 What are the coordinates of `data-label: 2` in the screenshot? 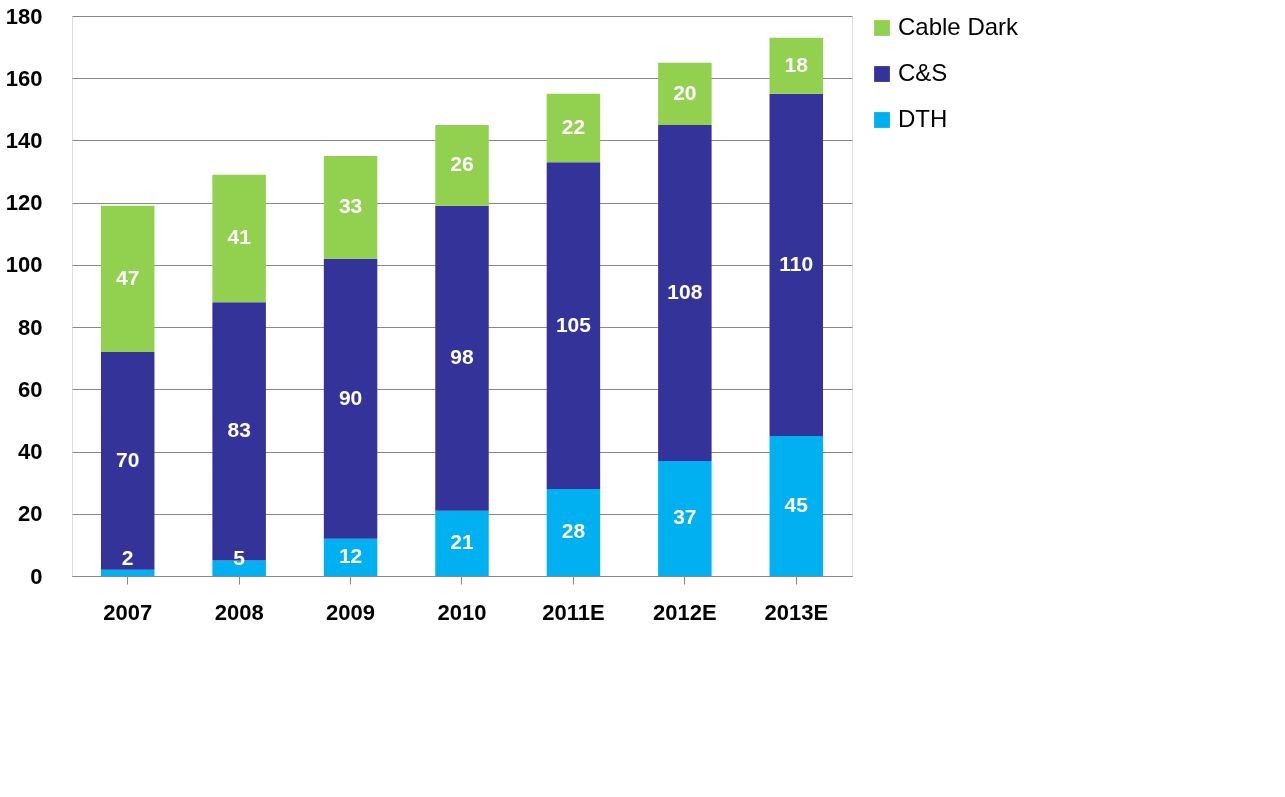 It's located at (127, 558).